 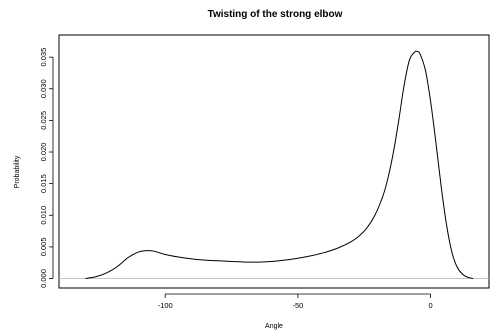 What do you see at coordinates (43, 183) in the screenshot?
I see `y-tick-label: 0.015` at bounding box center [43, 183].